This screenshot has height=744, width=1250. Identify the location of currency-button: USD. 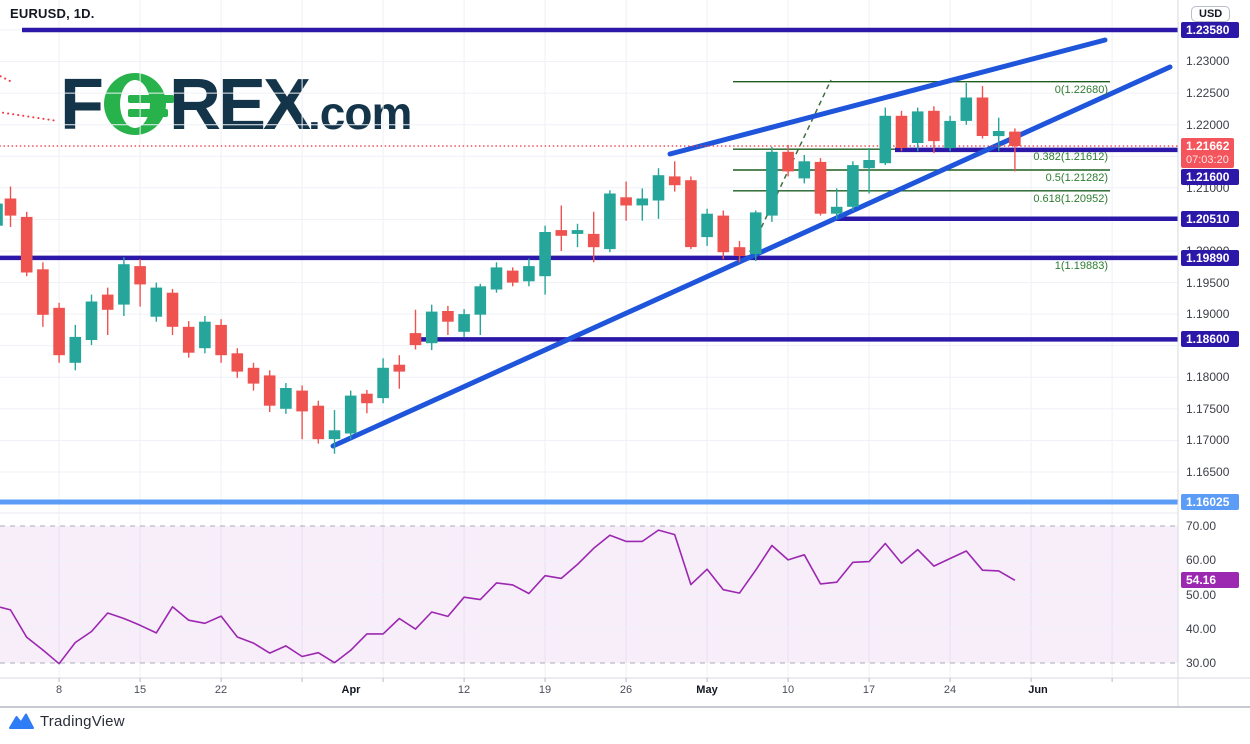
(1211, 14).